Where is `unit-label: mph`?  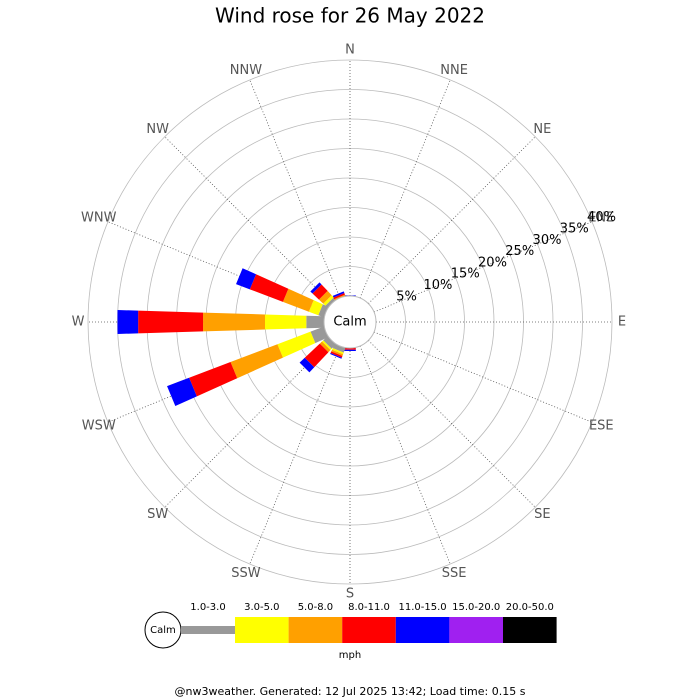 unit-label: mph is located at coordinates (350, 655).